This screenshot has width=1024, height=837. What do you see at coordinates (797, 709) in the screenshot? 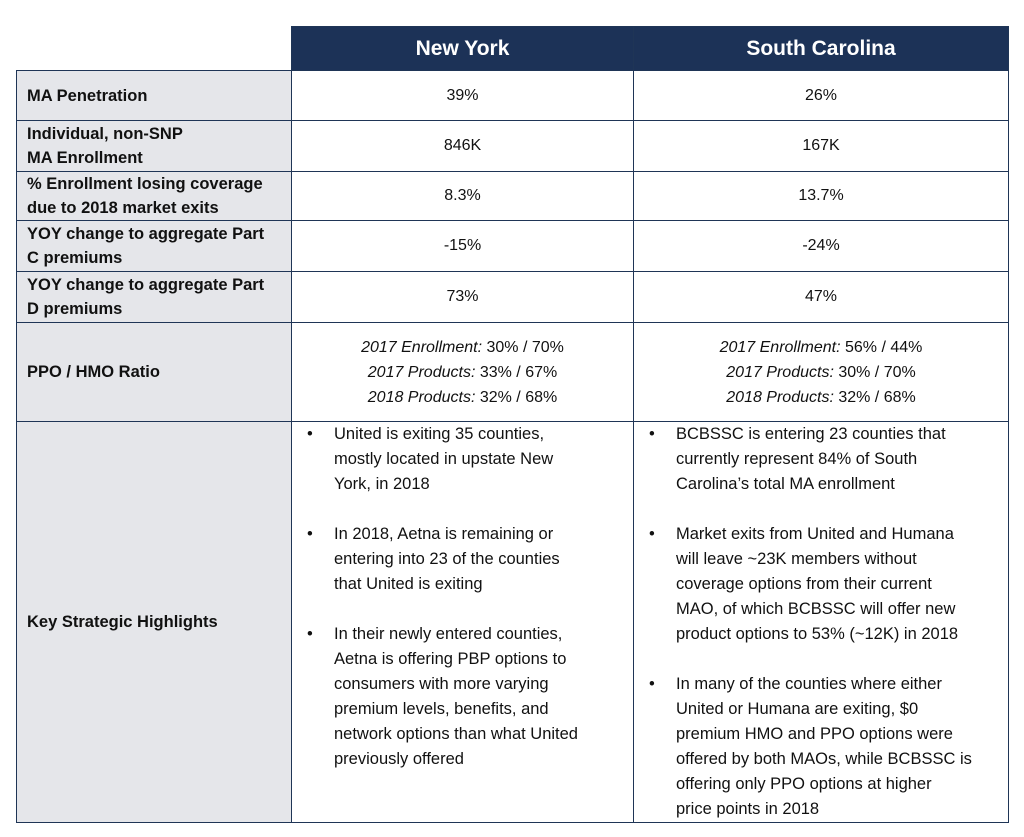
I see `highlight-line: United or Humana are exiting, $0` at bounding box center [797, 709].